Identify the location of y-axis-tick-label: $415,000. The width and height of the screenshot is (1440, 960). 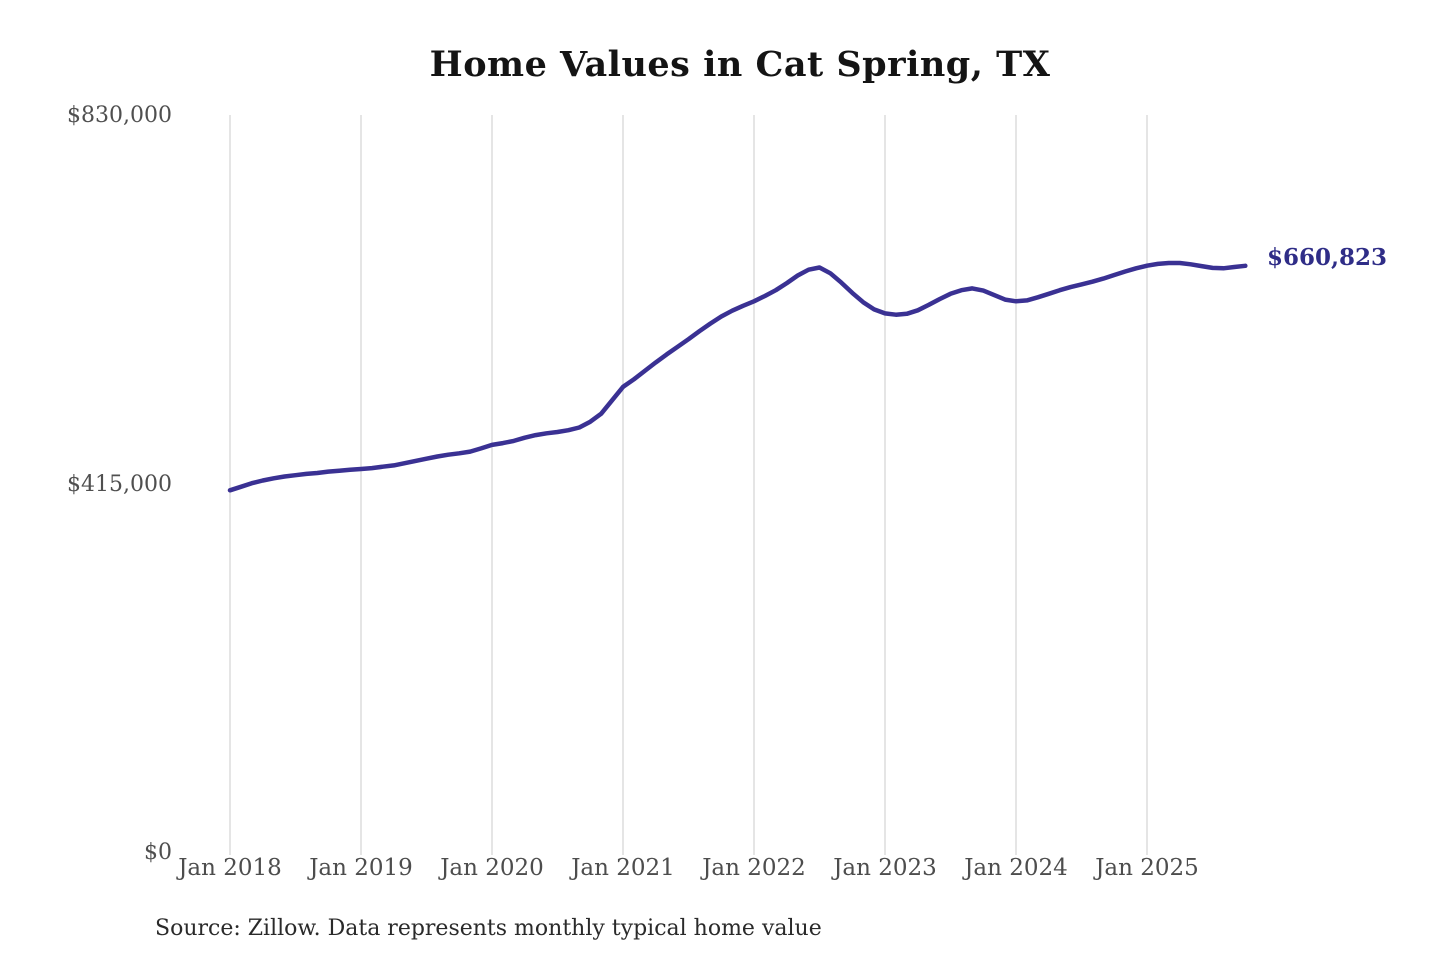
(119, 484).